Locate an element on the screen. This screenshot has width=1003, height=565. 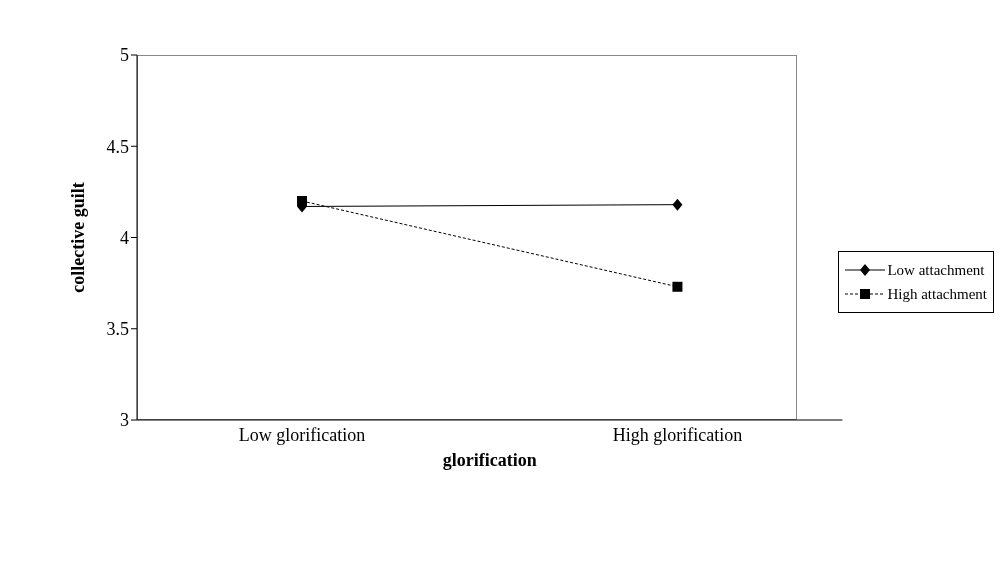
legend-label: Low attachment is located at coordinates (936, 270).